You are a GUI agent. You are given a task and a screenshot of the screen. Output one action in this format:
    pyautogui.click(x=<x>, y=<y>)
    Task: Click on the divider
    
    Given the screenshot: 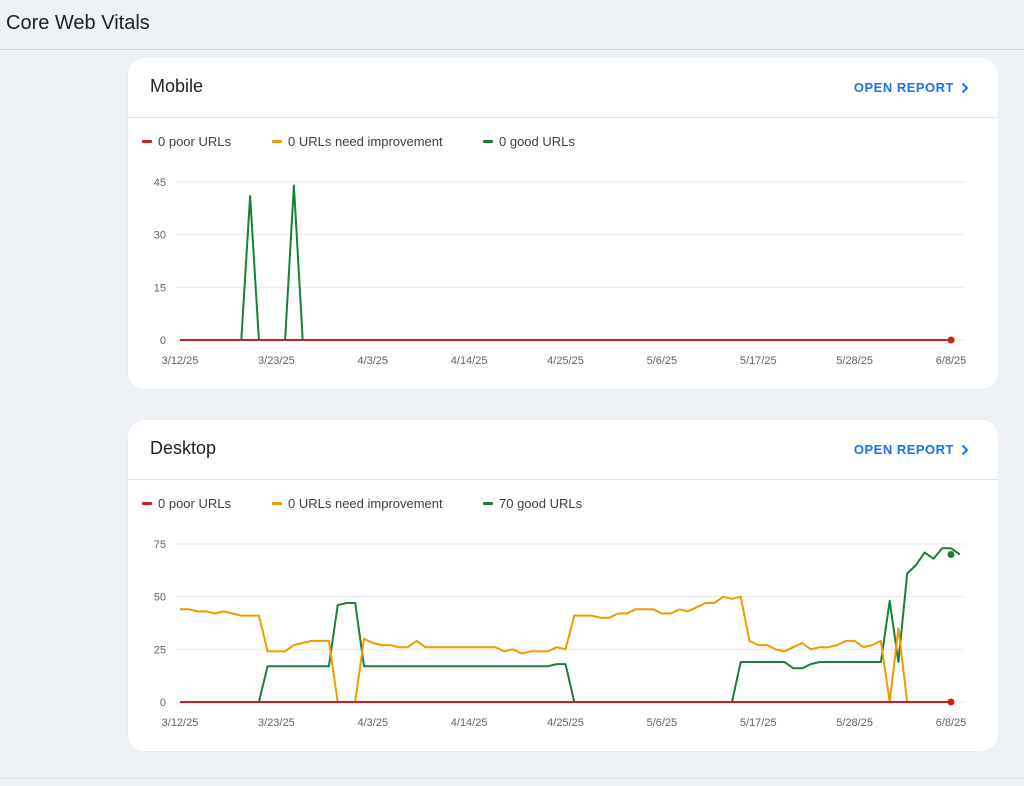 What is the action you would take?
    pyautogui.click(x=512, y=778)
    